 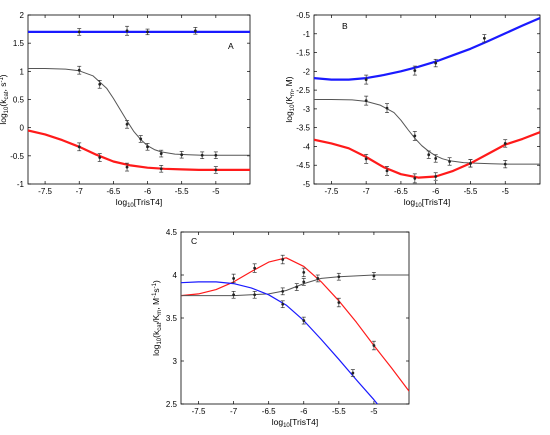 What do you see at coordinates (303, 90) in the screenshot?
I see `y-tick-label: -2.5` at bounding box center [303, 90].